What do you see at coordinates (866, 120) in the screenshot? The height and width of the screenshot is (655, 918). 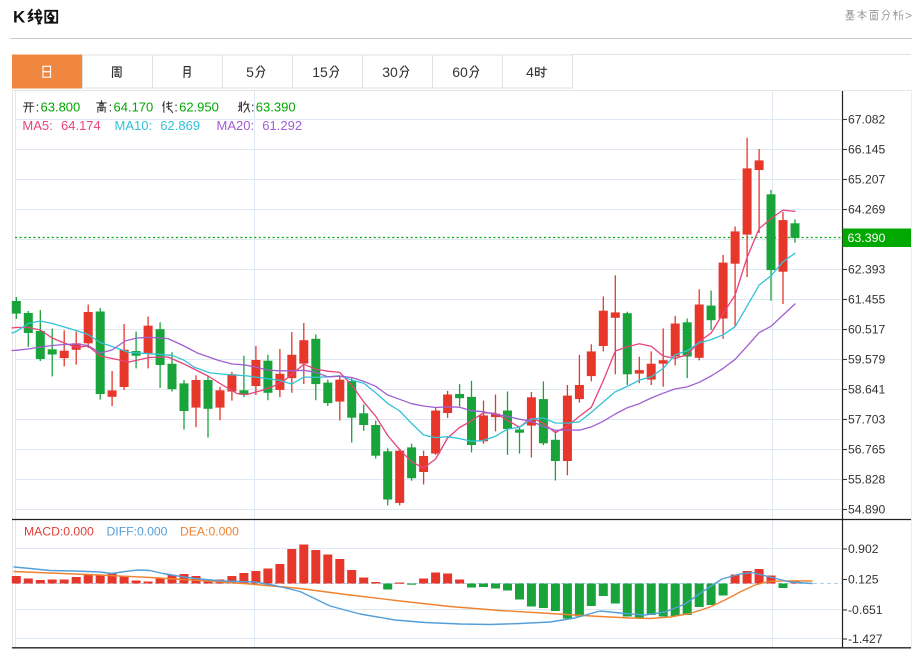 I see `svg-text: 67.082` at bounding box center [866, 120].